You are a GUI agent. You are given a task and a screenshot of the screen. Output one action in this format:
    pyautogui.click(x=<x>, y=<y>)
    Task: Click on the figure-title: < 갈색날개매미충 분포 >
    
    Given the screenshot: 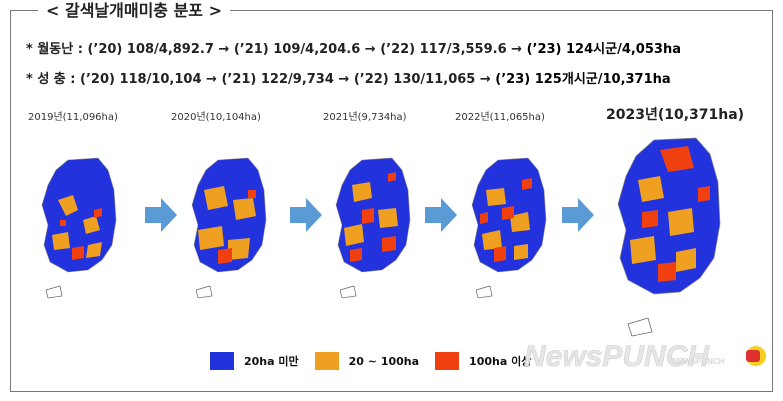 What is the action you would take?
    pyautogui.click(x=134, y=10)
    